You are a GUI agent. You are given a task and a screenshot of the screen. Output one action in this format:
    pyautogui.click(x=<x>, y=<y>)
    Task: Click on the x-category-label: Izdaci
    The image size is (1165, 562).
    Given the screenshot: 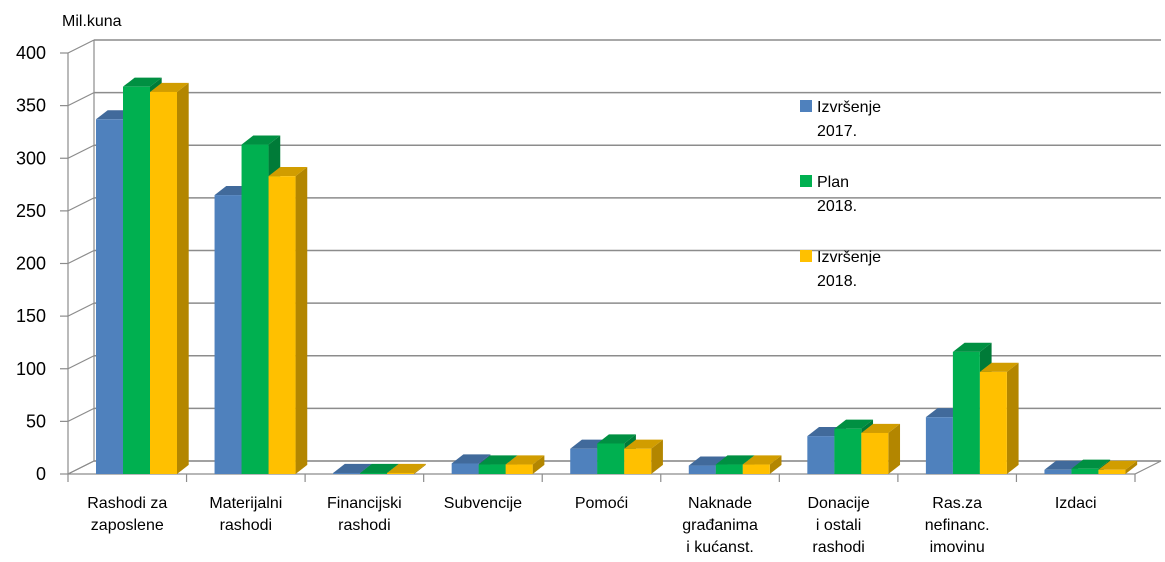 What is the action you would take?
    pyautogui.click(x=1076, y=503)
    